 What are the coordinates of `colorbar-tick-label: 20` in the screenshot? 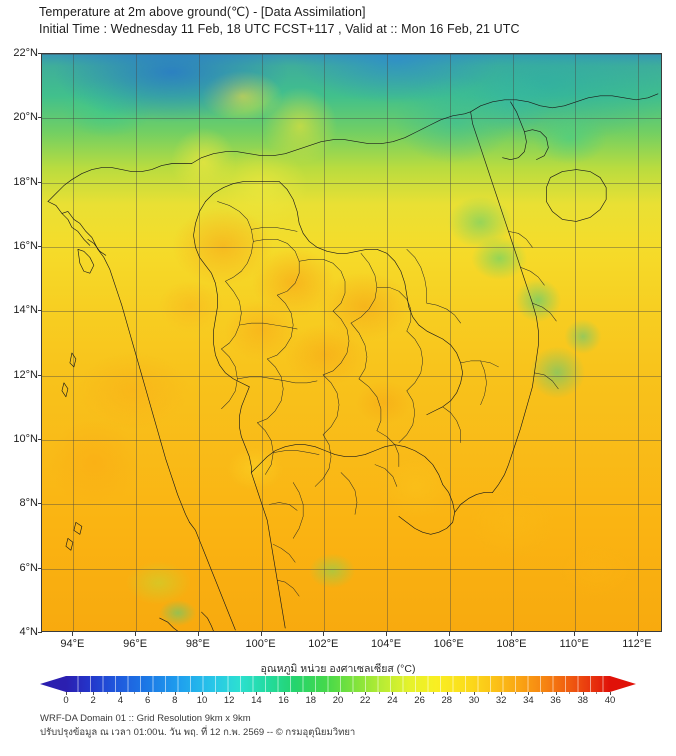 It's located at (338, 700).